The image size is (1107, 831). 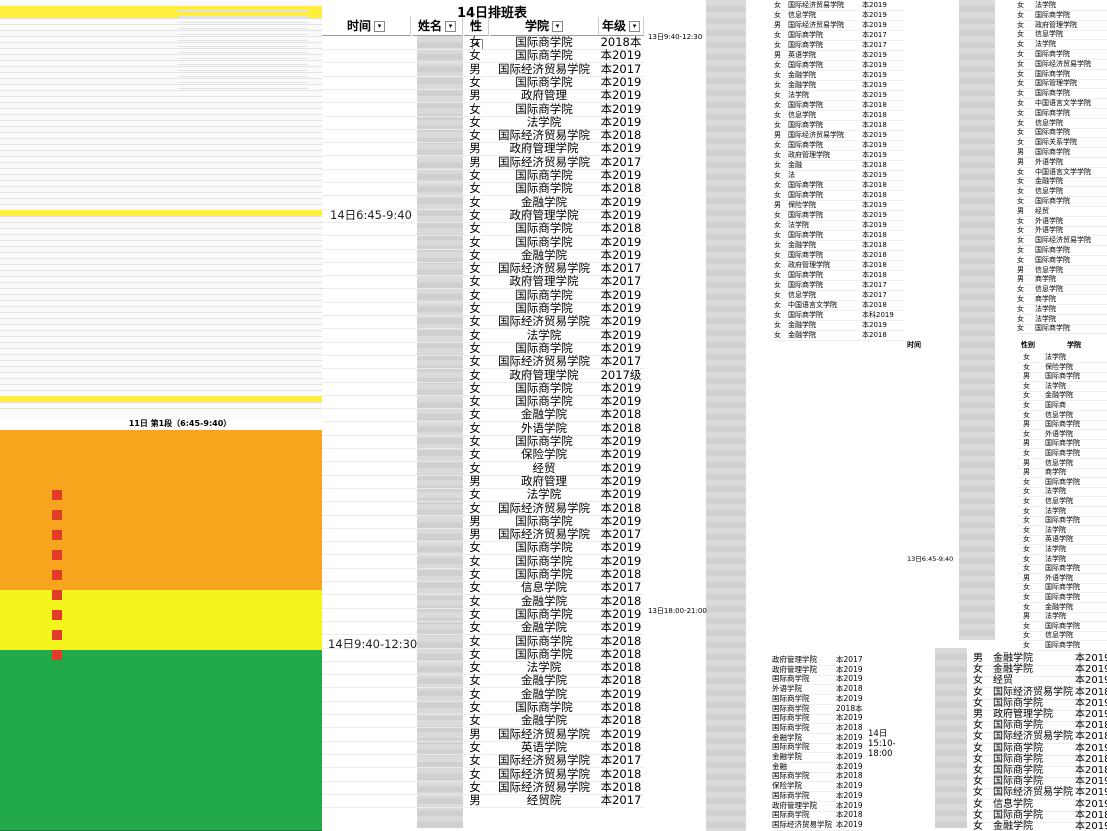 I want to click on table-row: 女 金融学院 本2018, so click(x=483, y=602).